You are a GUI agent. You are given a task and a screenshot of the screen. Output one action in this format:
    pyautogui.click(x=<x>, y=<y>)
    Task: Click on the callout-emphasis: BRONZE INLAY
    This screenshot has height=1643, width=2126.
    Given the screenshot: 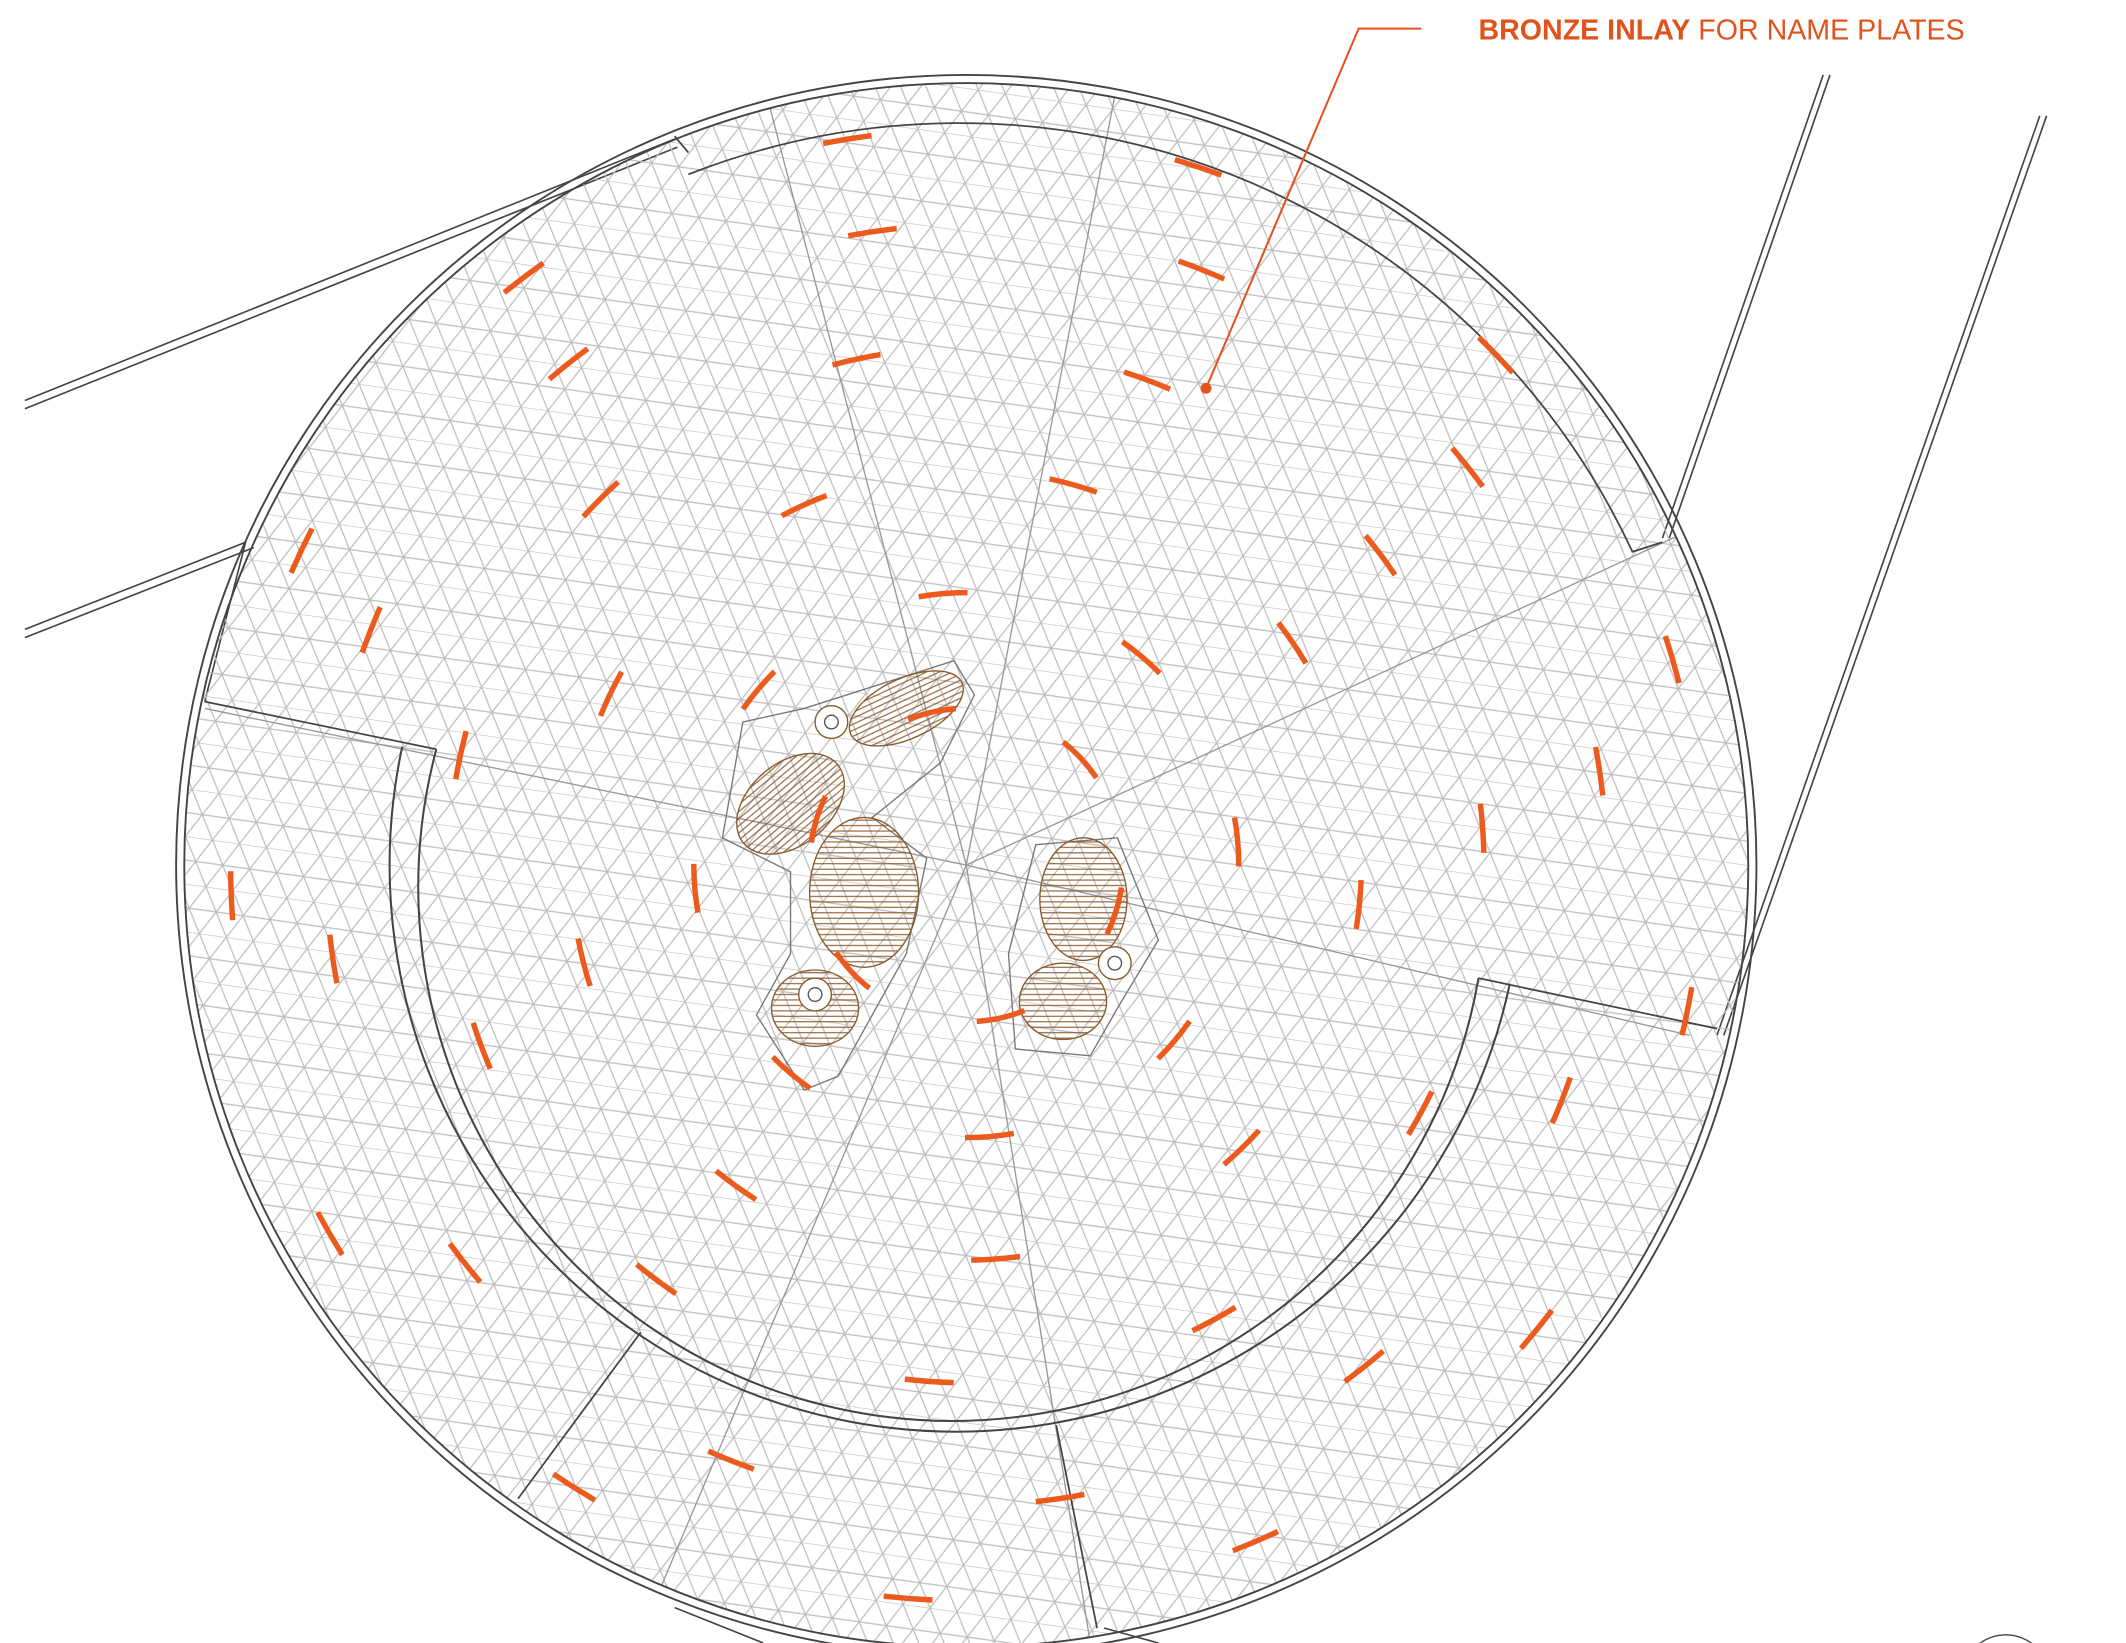 What is the action you would take?
    pyautogui.click(x=1585, y=31)
    